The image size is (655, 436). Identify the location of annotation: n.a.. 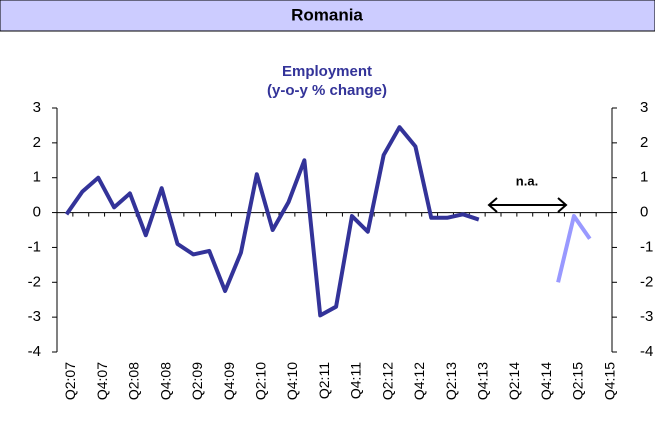
(527, 180).